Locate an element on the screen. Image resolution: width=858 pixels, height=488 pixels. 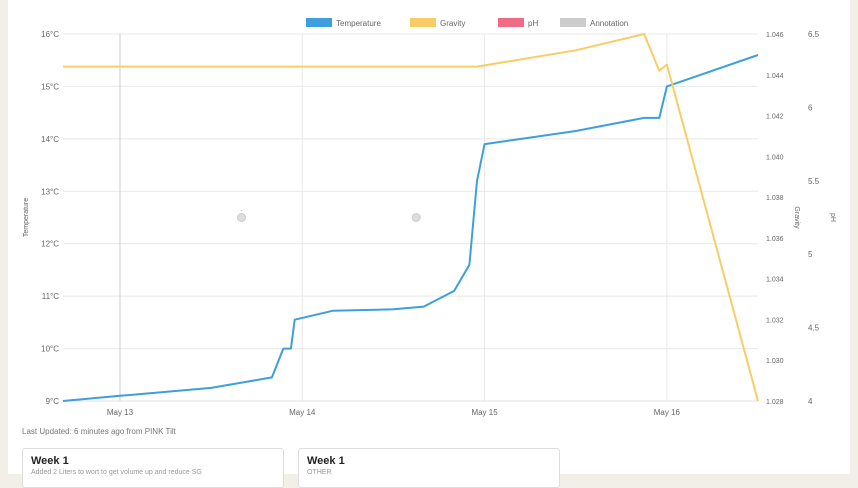
gravity-tick-label: 1.034 is located at coordinates (775, 280).